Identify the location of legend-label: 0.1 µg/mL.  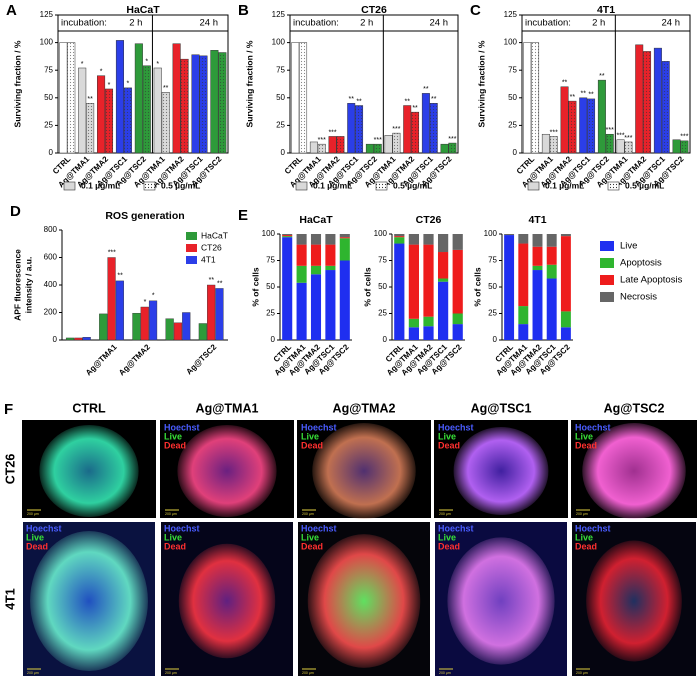
(332, 185).